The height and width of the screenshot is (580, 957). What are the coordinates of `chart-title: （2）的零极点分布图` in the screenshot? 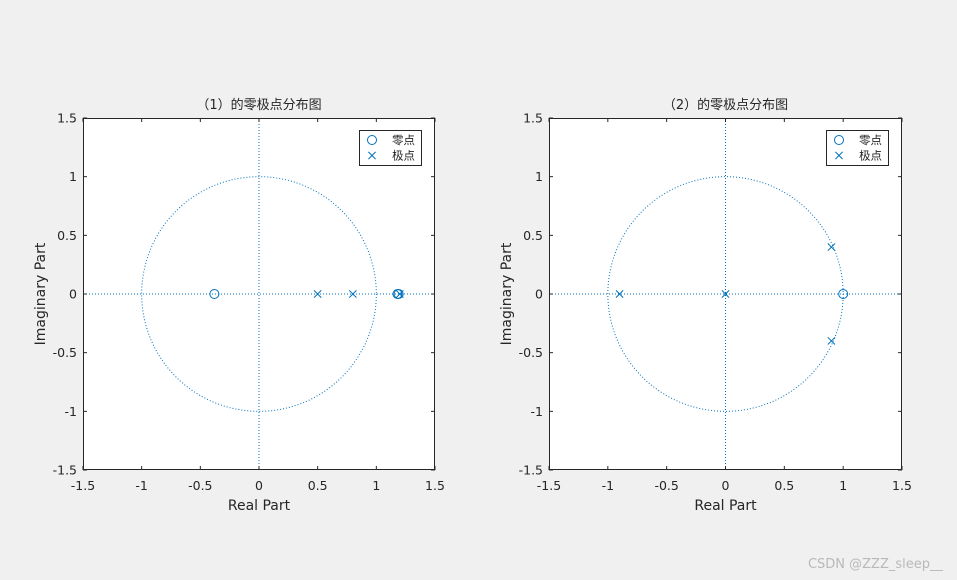 It's located at (725, 105).